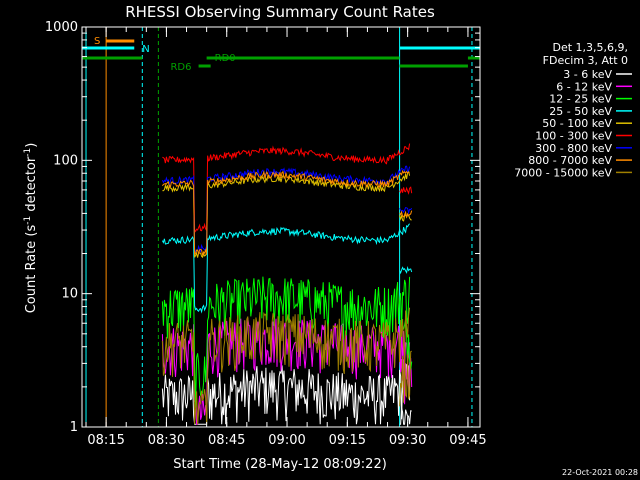 The width and height of the screenshot is (640, 480). What do you see at coordinates (65, 160) in the screenshot?
I see `y-tick-label: 100` at bounding box center [65, 160].